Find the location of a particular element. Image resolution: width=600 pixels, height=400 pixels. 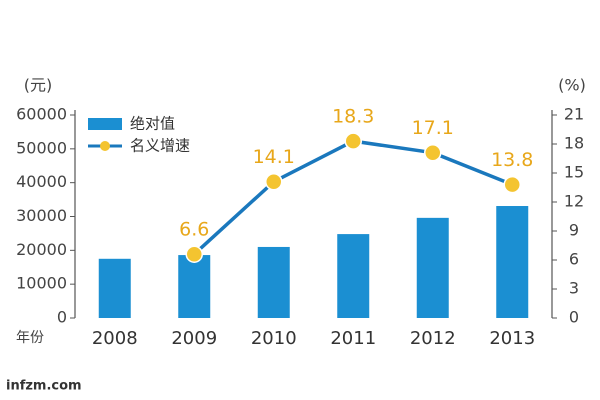

legend-label: 名义增速 is located at coordinates (160, 146).